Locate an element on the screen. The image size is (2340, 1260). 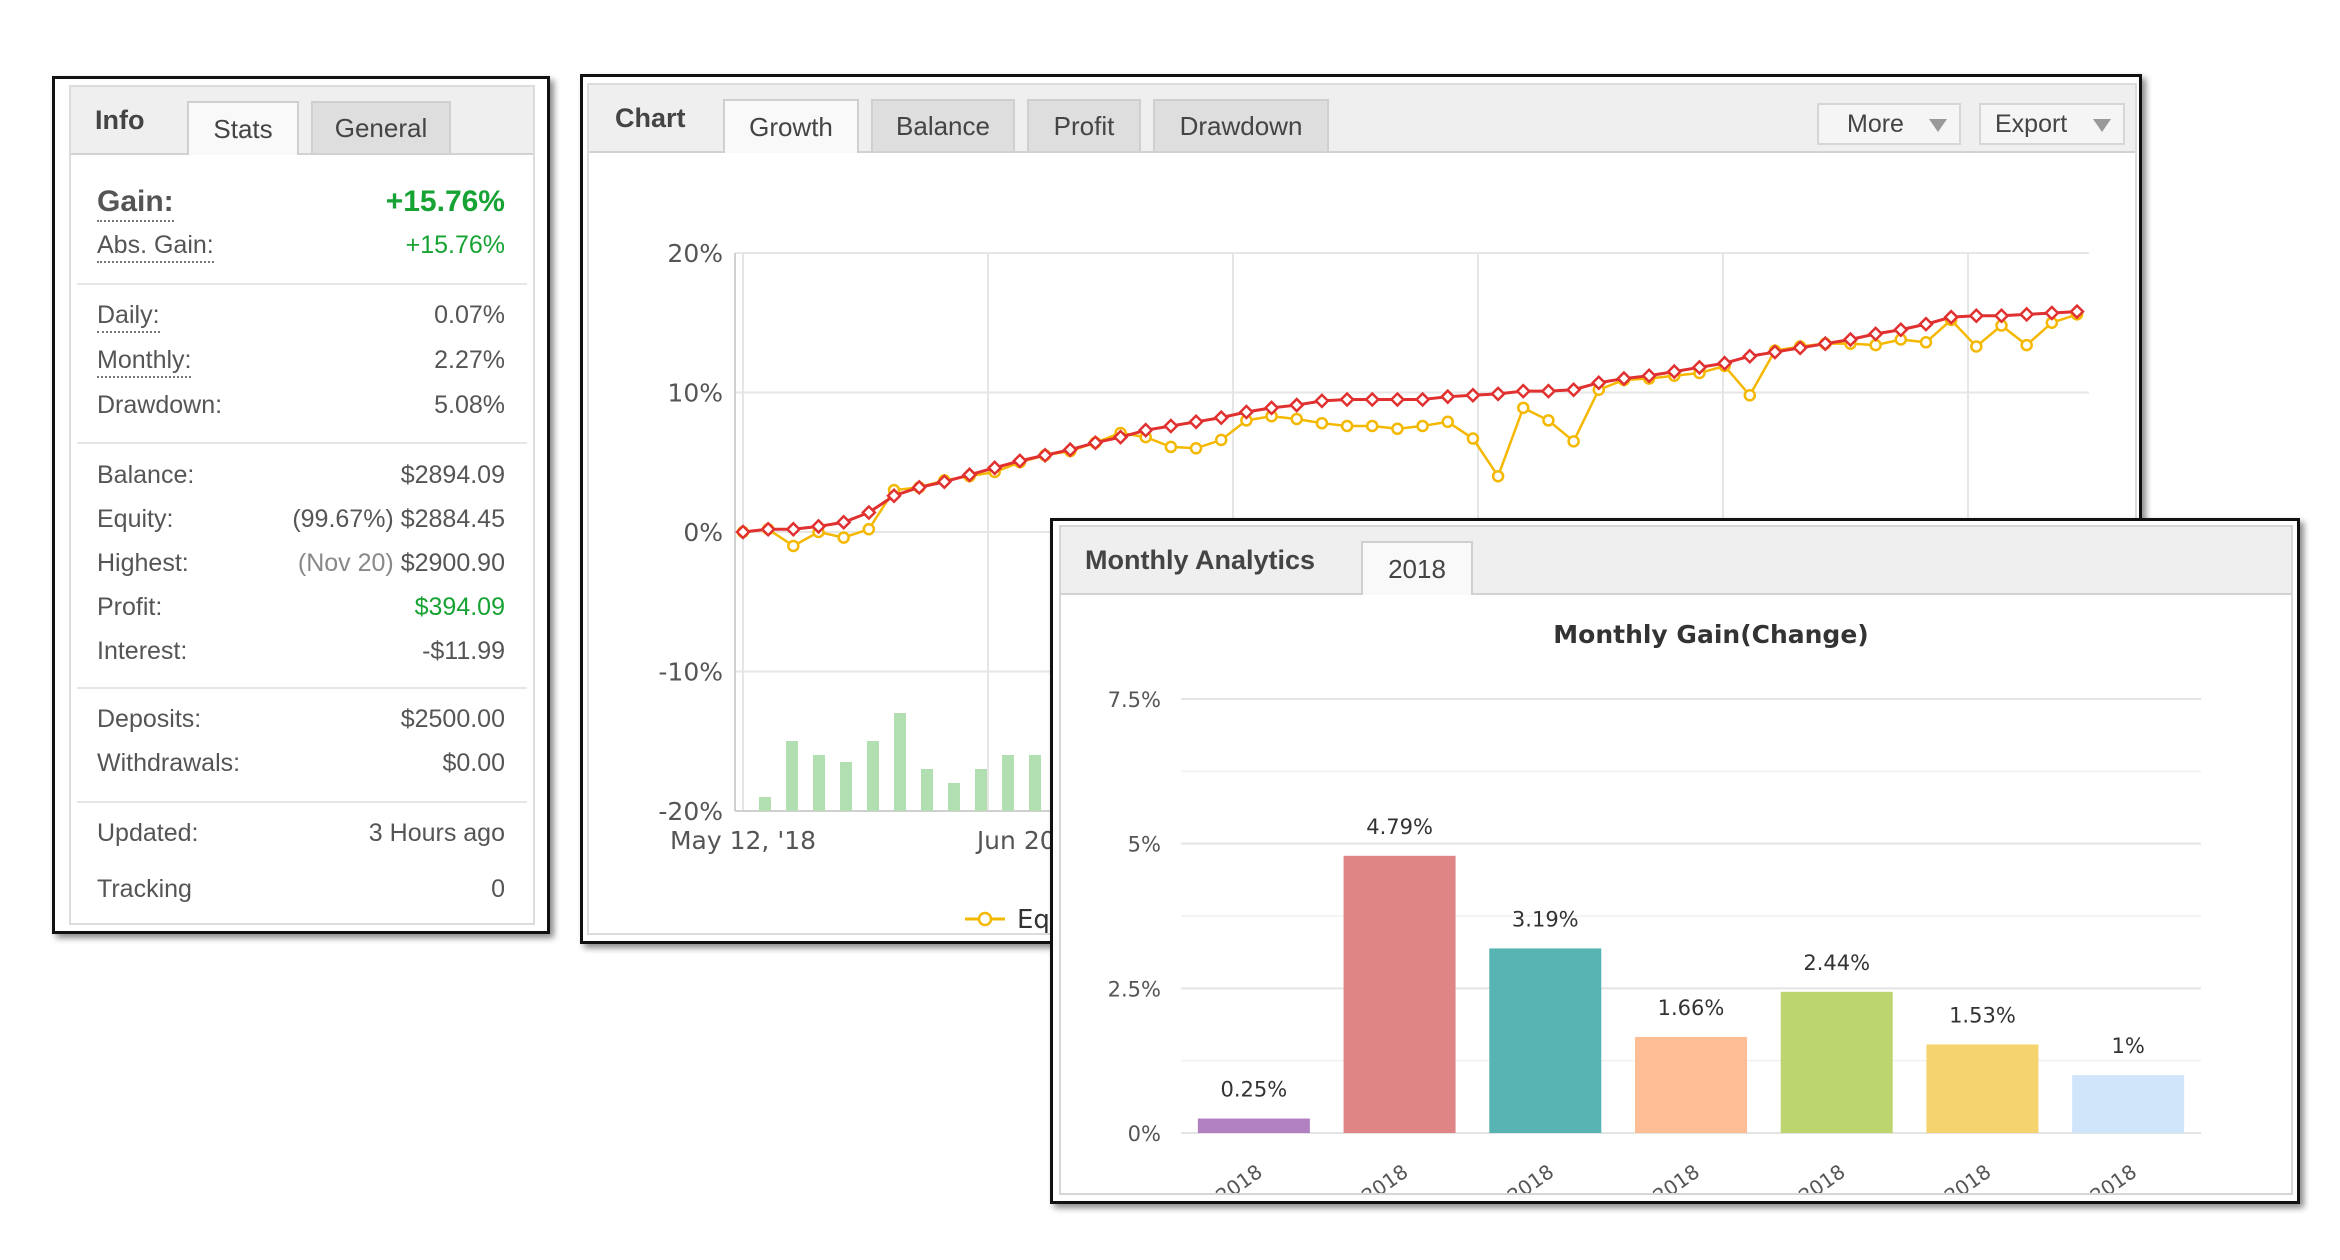
export-dropdown: Export is located at coordinates (2052, 124).